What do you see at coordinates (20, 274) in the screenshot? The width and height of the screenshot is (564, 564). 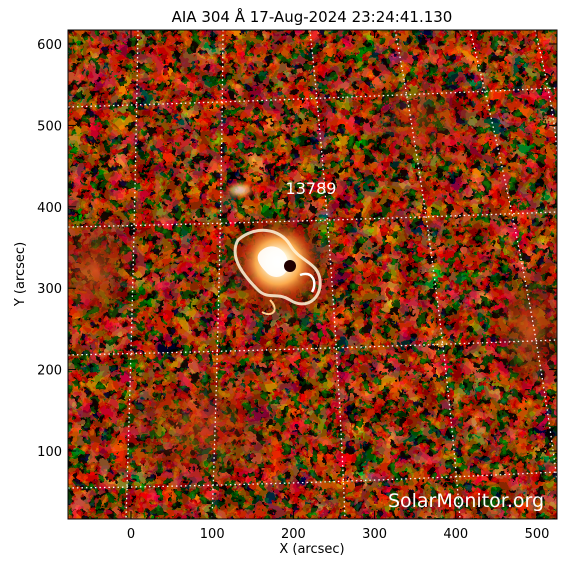 I see `y-axis-label: Y (arcsec)` at bounding box center [20, 274].